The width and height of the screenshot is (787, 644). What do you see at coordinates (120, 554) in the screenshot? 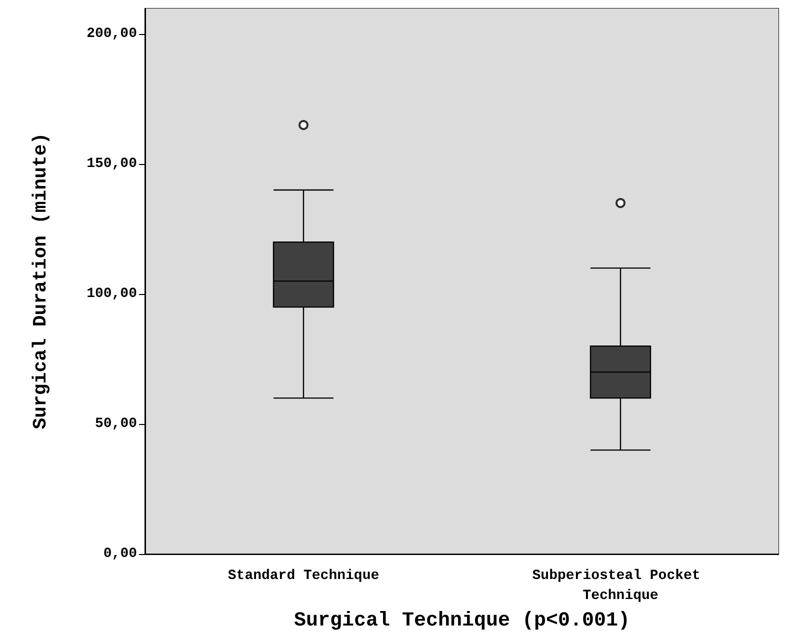
I see `y-tick-label: 0,00` at bounding box center [120, 554].